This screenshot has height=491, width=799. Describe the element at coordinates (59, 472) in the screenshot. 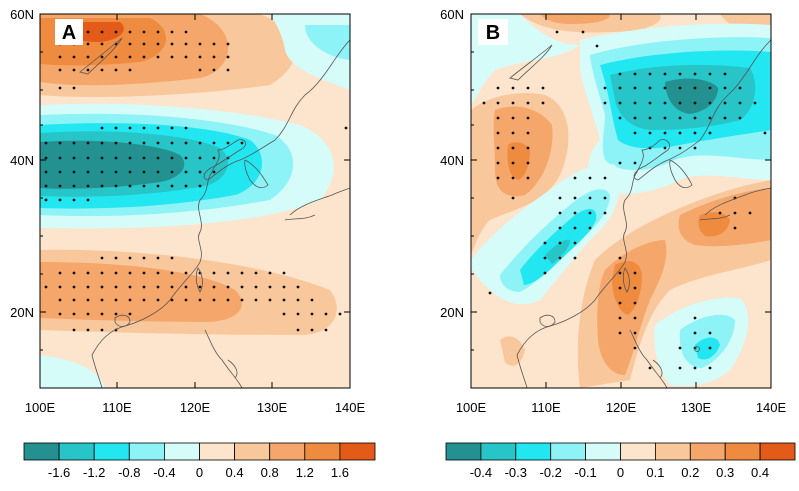

I see `panel-a-colorbar-tick-label: -1.6` at that location.